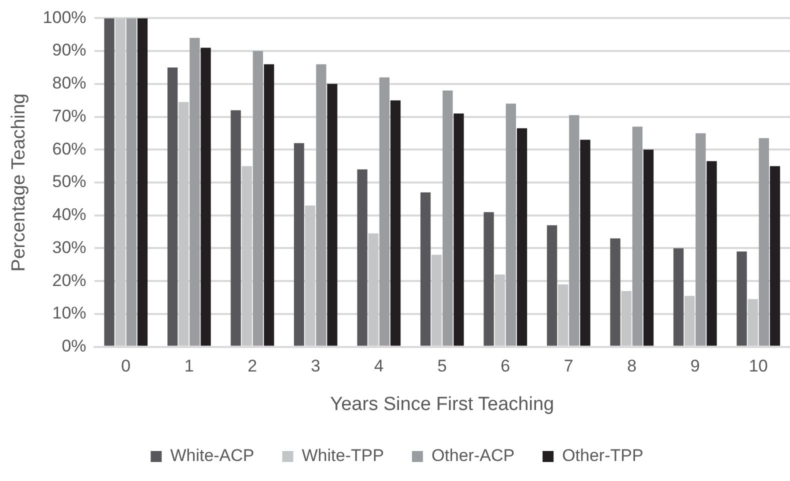  I want to click on y-tick-label: 100%, so click(64, 17).